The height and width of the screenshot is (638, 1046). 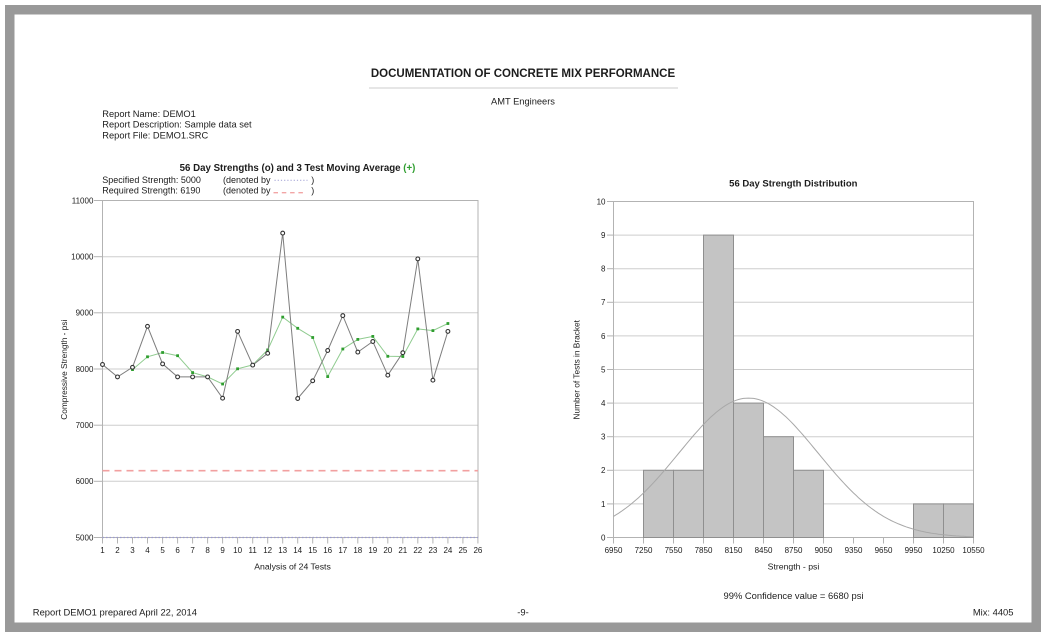 What do you see at coordinates (372, 550) in the screenshot?
I see `svg-text: 19` at bounding box center [372, 550].